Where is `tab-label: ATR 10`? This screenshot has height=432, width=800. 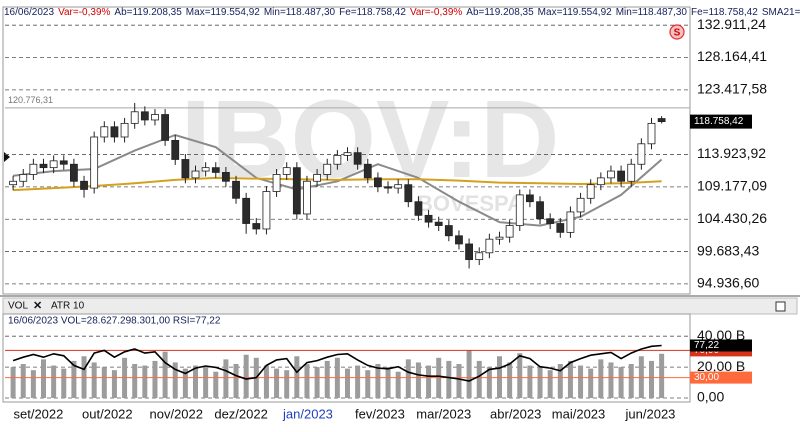
tab-label: ATR 10 is located at coordinates (68, 306).